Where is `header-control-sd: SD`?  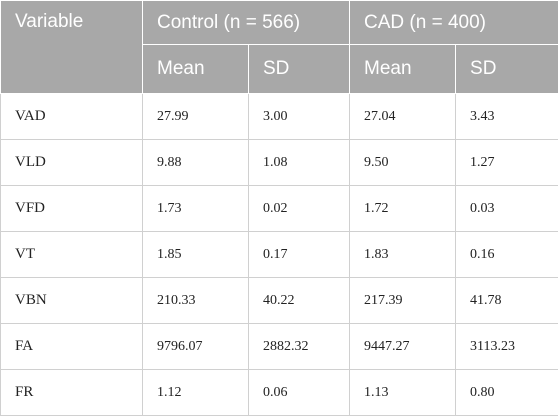
header-control-sd: SD is located at coordinates (299, 69).